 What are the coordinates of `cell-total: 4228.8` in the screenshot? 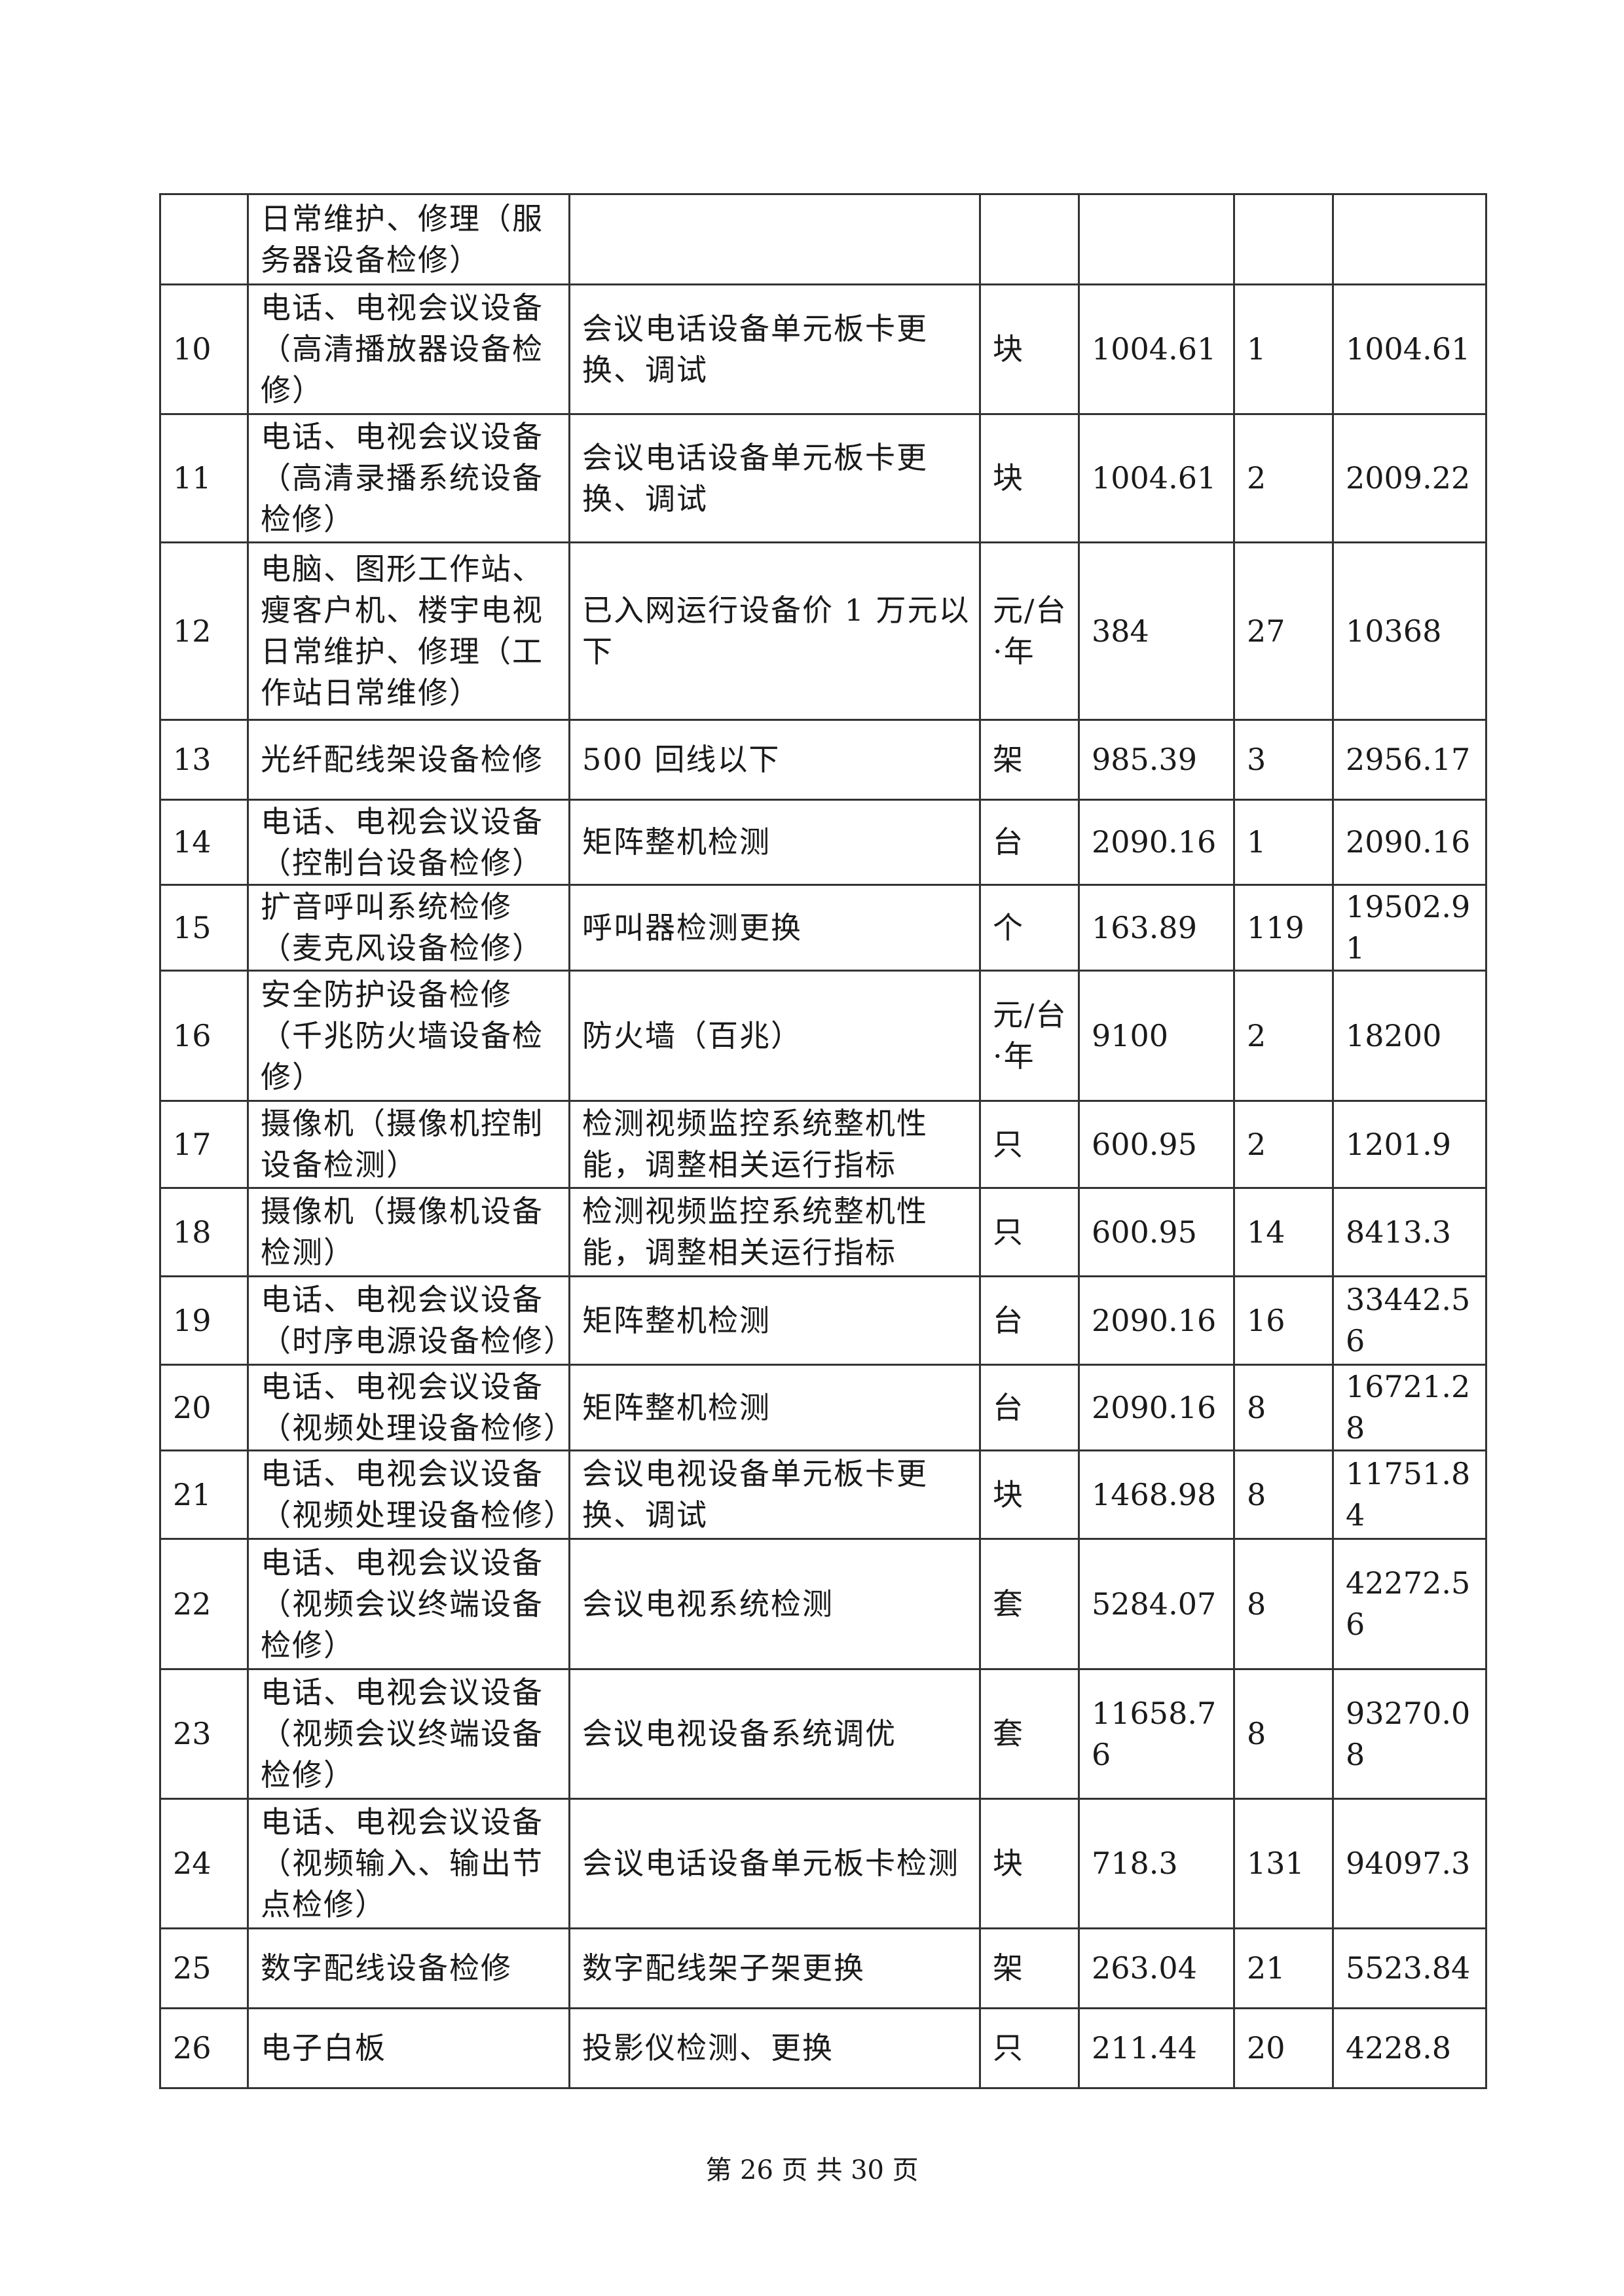 It's located at (1409, 2048).